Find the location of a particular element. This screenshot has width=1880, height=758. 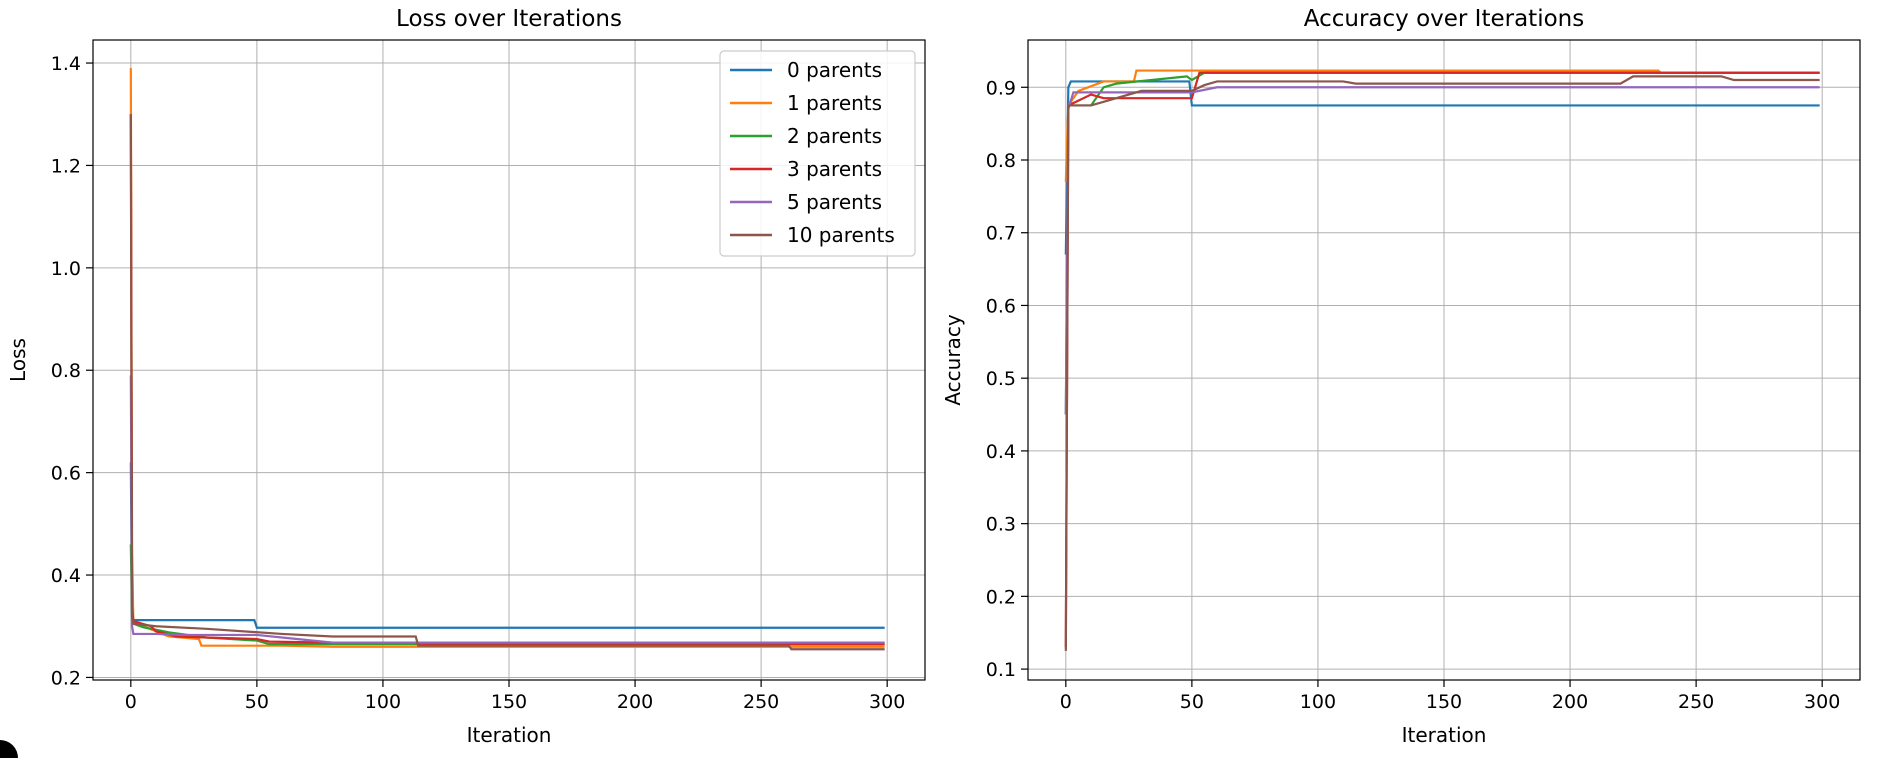

series-line-2-parents is located at coordinates (507, 595).